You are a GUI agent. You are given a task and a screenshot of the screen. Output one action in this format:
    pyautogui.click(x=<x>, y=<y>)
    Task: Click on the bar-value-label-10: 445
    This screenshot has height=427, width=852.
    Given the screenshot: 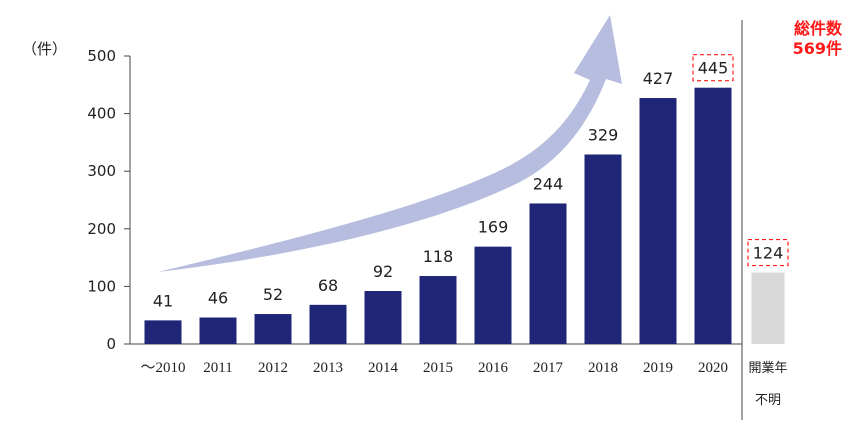 What is the action you would take?
    pyautogui.click(x=713, y=68)
    